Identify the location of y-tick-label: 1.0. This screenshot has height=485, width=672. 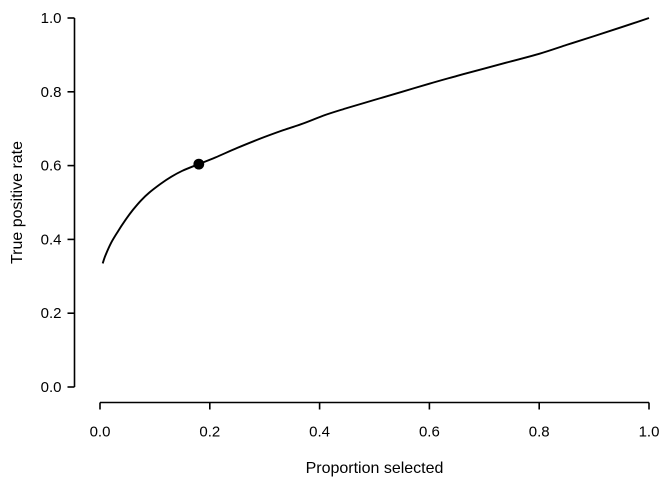
(51, 18).